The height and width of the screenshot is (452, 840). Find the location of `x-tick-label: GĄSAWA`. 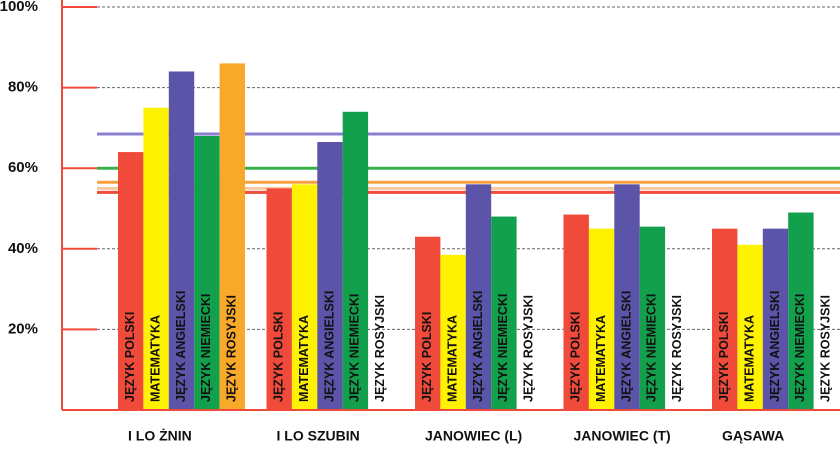

x-tick-label: GĄSAWA is located at coordinates (753, 436).